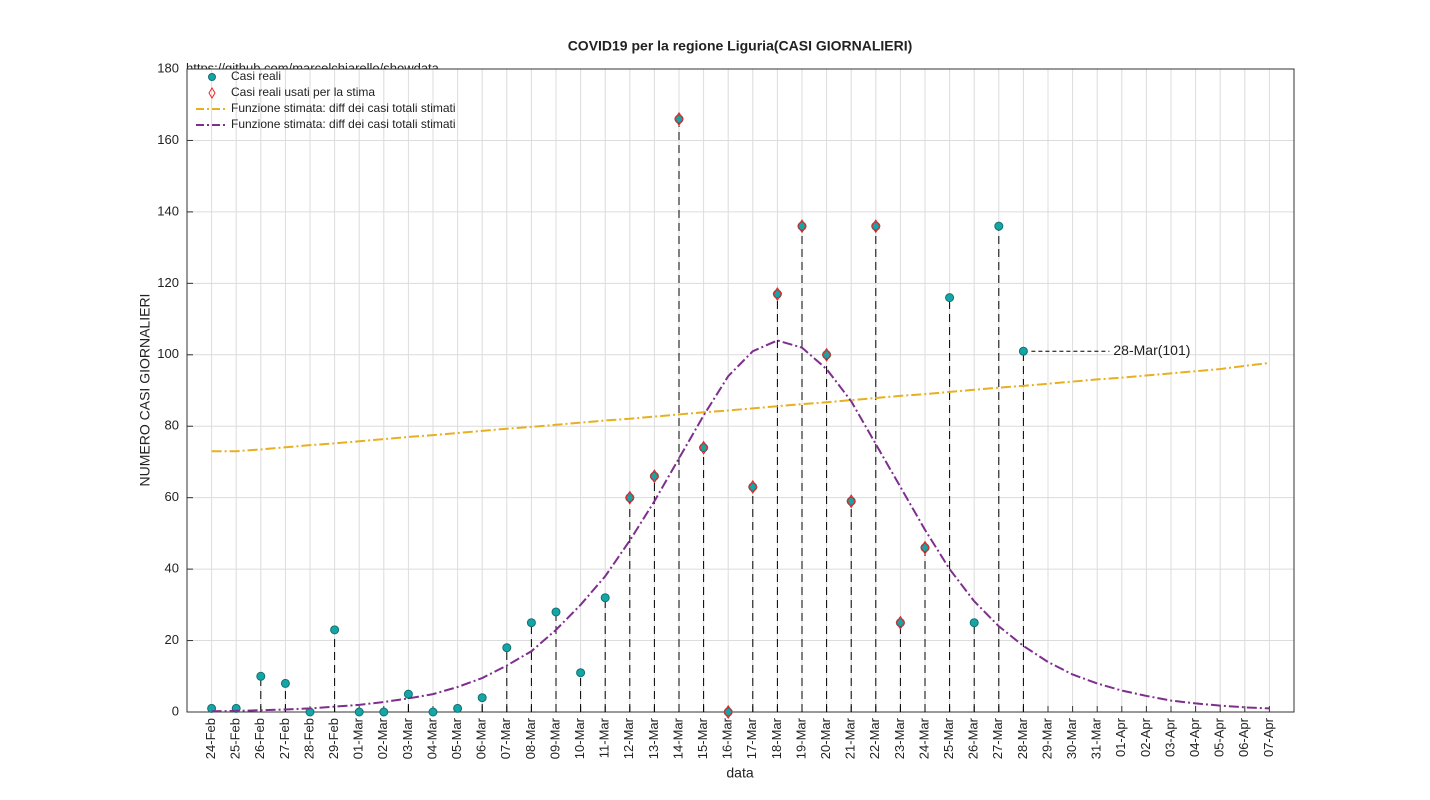 The image size is (1430, 800). Describe the element at coordinates (382, 738) in the screenshot. I see `x-tick-label: 02-Mar` at that location.